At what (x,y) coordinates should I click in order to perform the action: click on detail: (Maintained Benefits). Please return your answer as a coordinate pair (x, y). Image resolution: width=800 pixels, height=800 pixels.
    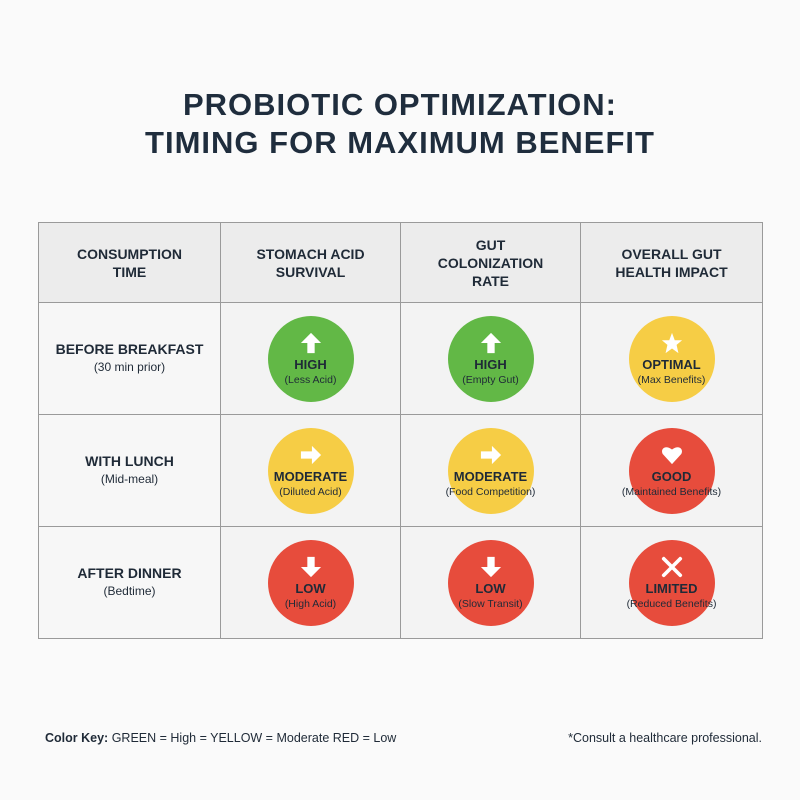
    Looking at the image, I should click on (671, 491).